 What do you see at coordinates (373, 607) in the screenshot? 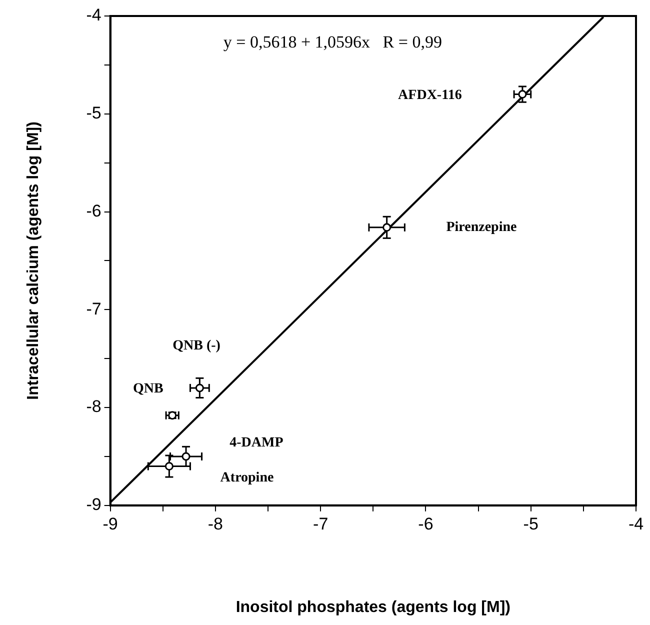
I see `x-axis-title: Inositol phosphates (agents log [M])` at bounding box center [373, 607].